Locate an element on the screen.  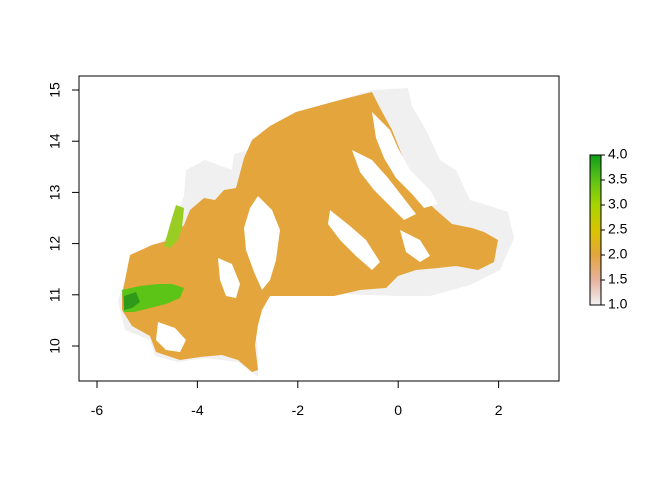
legend-tick-label: 4.0 is located at coordinates (618, 154).